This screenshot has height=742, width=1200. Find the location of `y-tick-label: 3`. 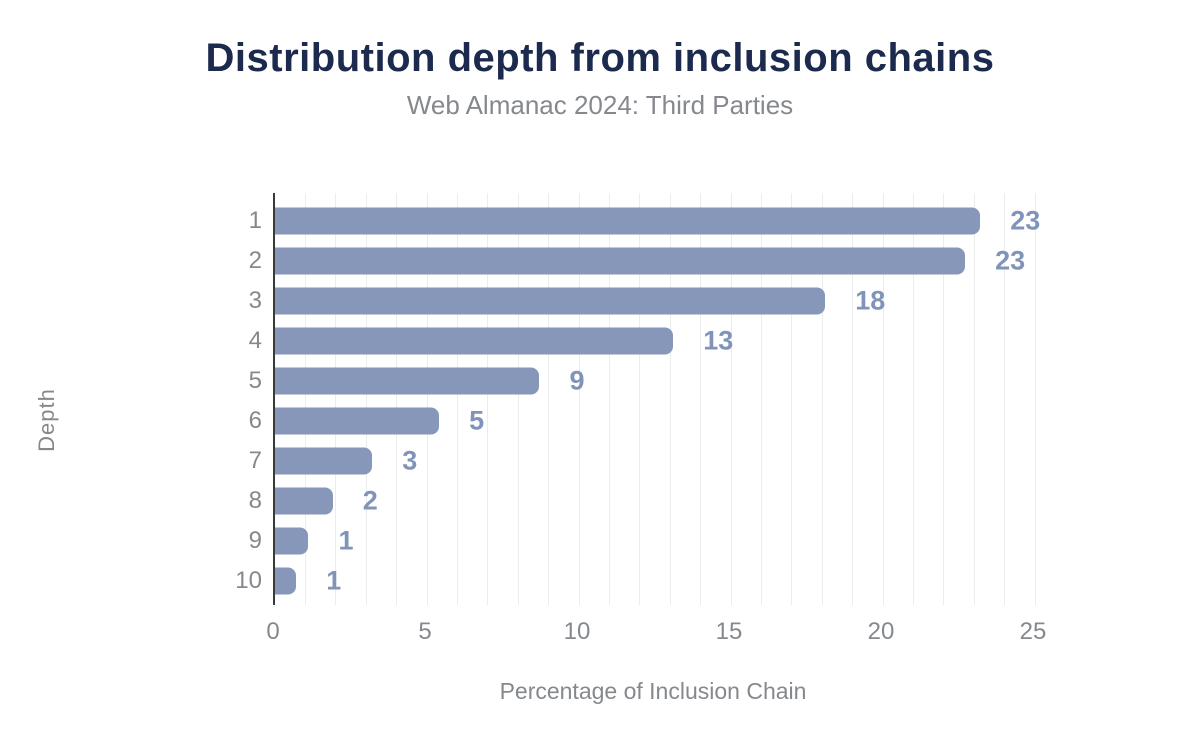

y-tick-label: 3 is located at coordinates (255, 300).